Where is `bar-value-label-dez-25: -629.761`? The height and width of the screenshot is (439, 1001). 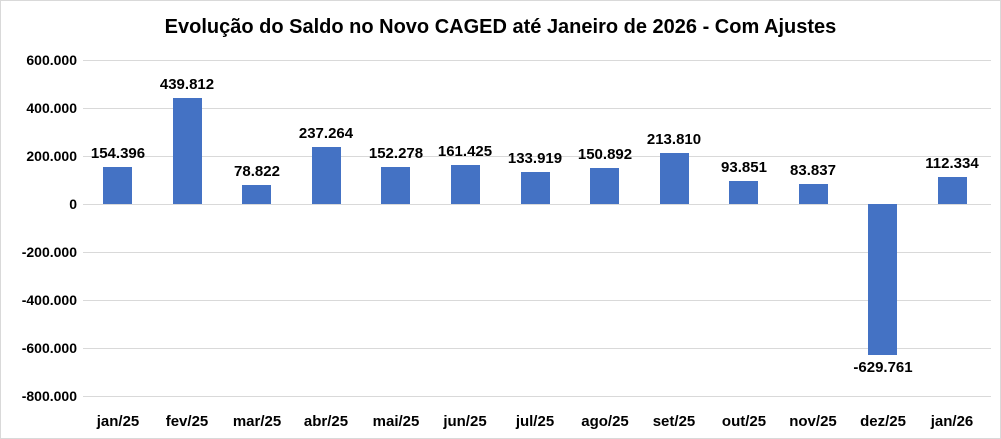 bar-value-label-dez-25: -629.761 is located at coordinates (883, 367).